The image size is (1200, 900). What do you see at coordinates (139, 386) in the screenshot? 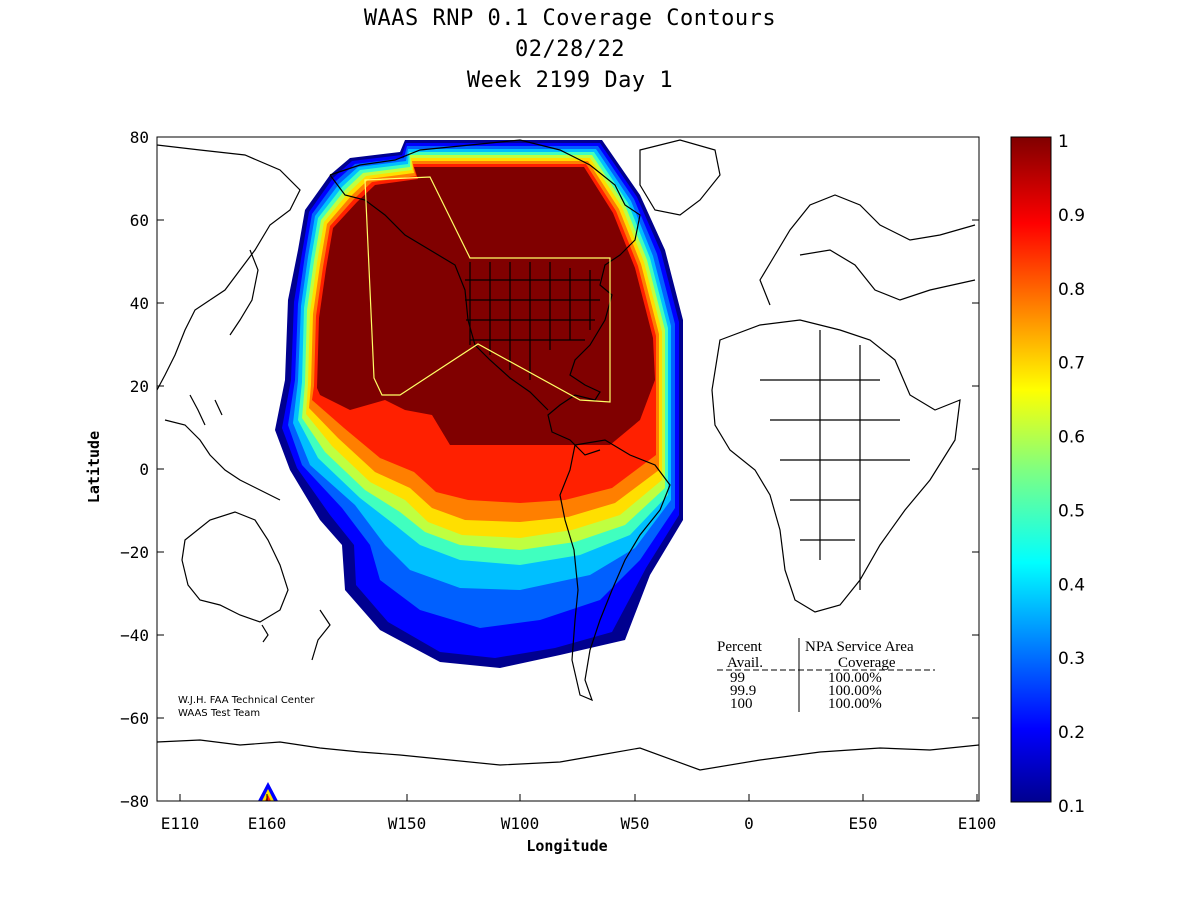
I see `y-tick-label: 20` at bounding box center [139, 386].